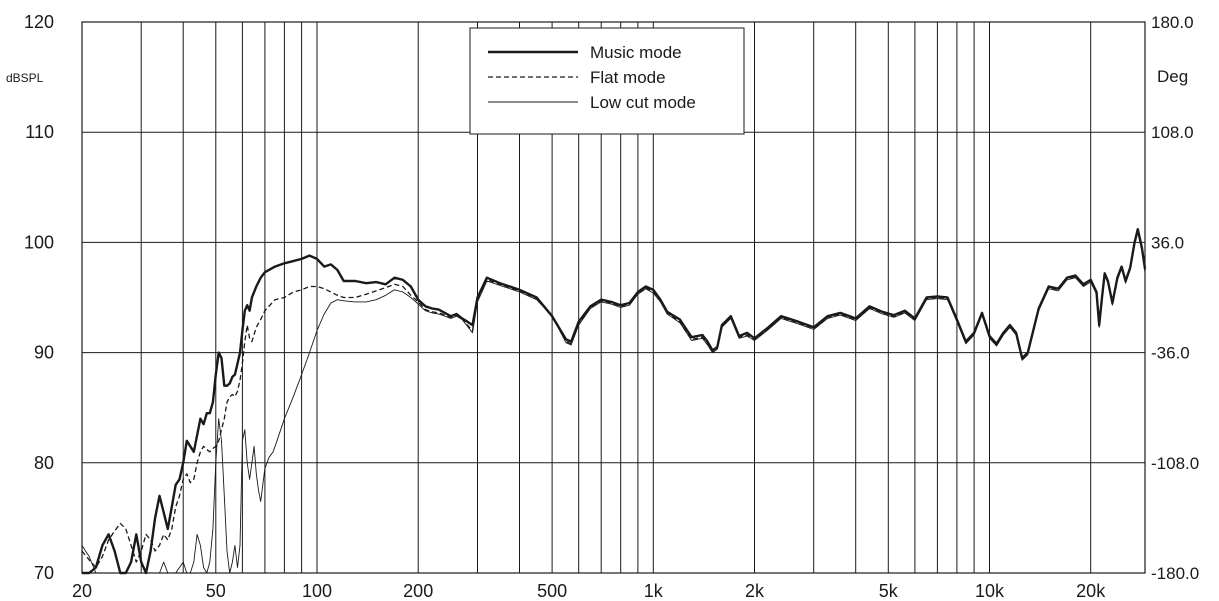 The width and height of the screenshot is (1219, 601). I want to click on y-tick-label: 90, so click(44, 353).